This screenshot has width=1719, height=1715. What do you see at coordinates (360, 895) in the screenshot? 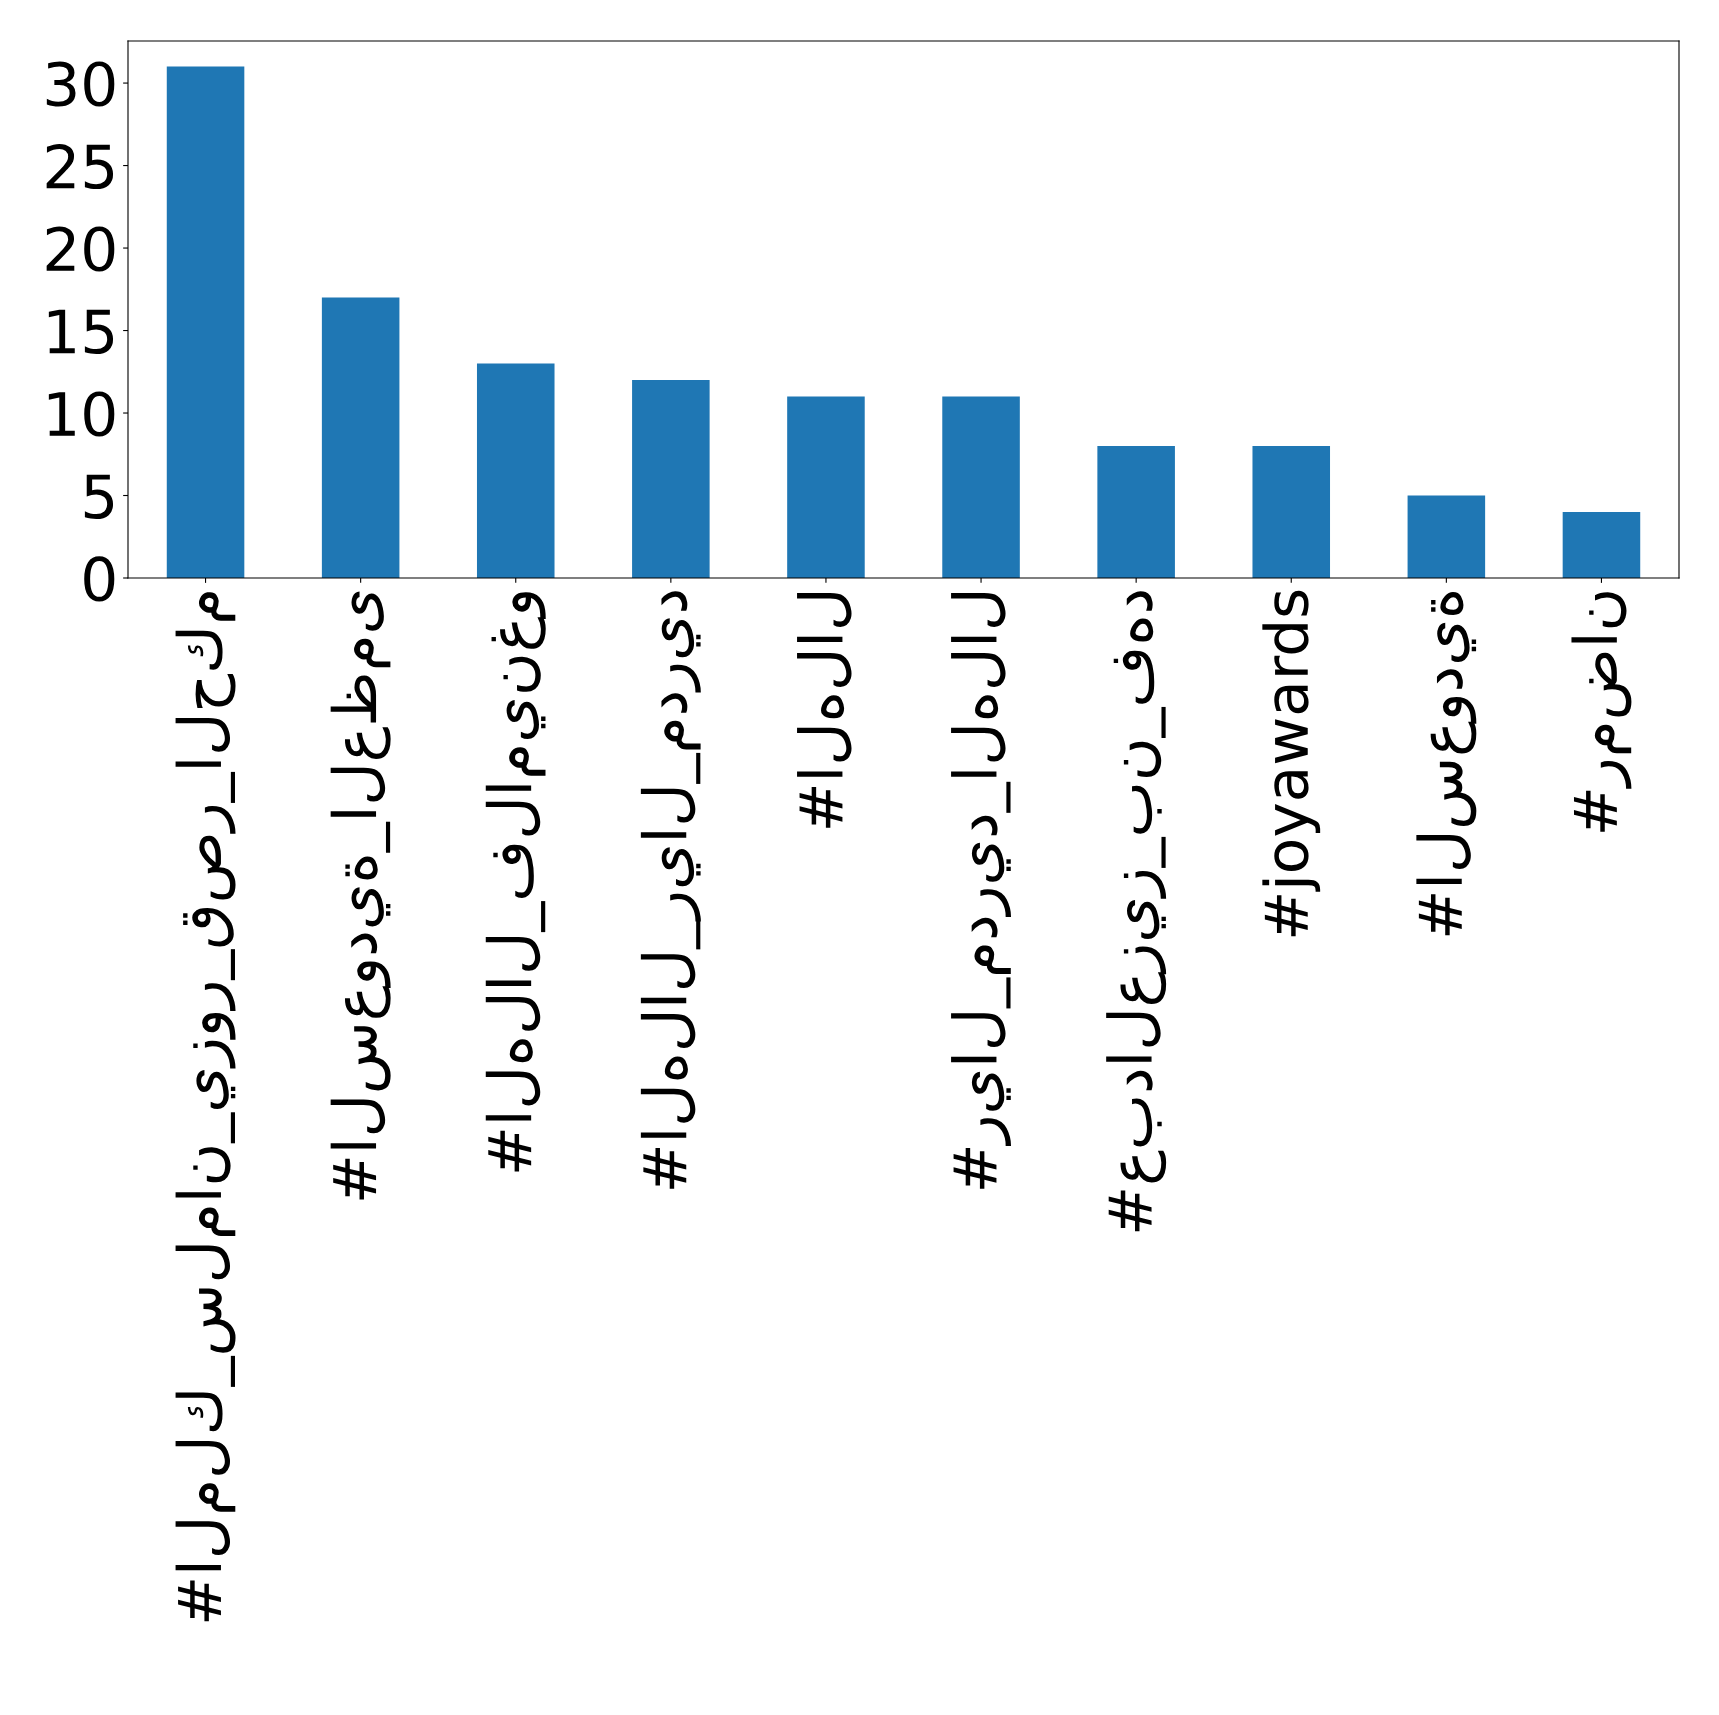
I see `x-tick-label: #السعودية_العظمى` at bounding box center [360, 895].